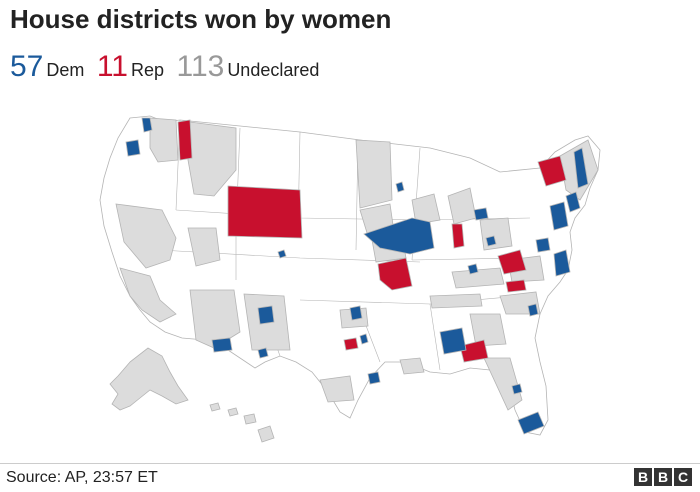  I want to click on alaska-outline, so click(149, 379).